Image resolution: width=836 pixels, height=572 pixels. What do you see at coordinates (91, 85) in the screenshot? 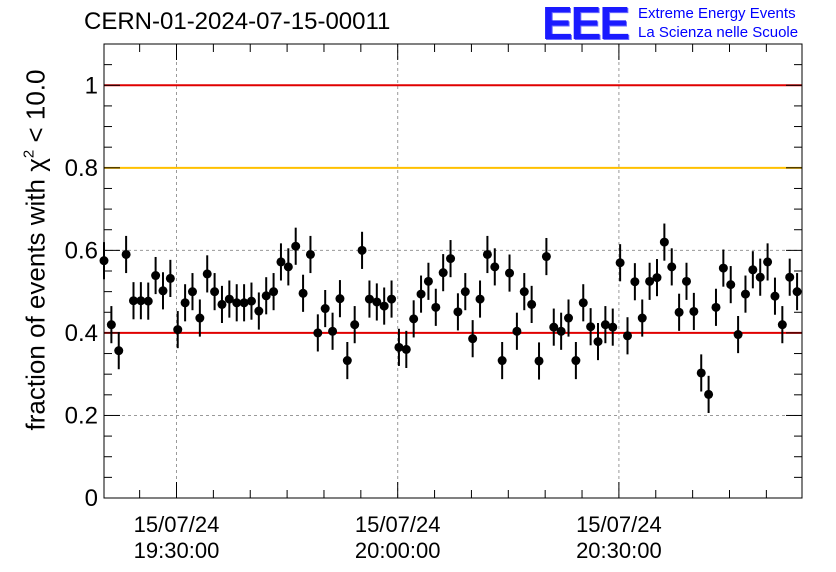
I see `y-tick-label: 1` at bounding box center [91, 85].